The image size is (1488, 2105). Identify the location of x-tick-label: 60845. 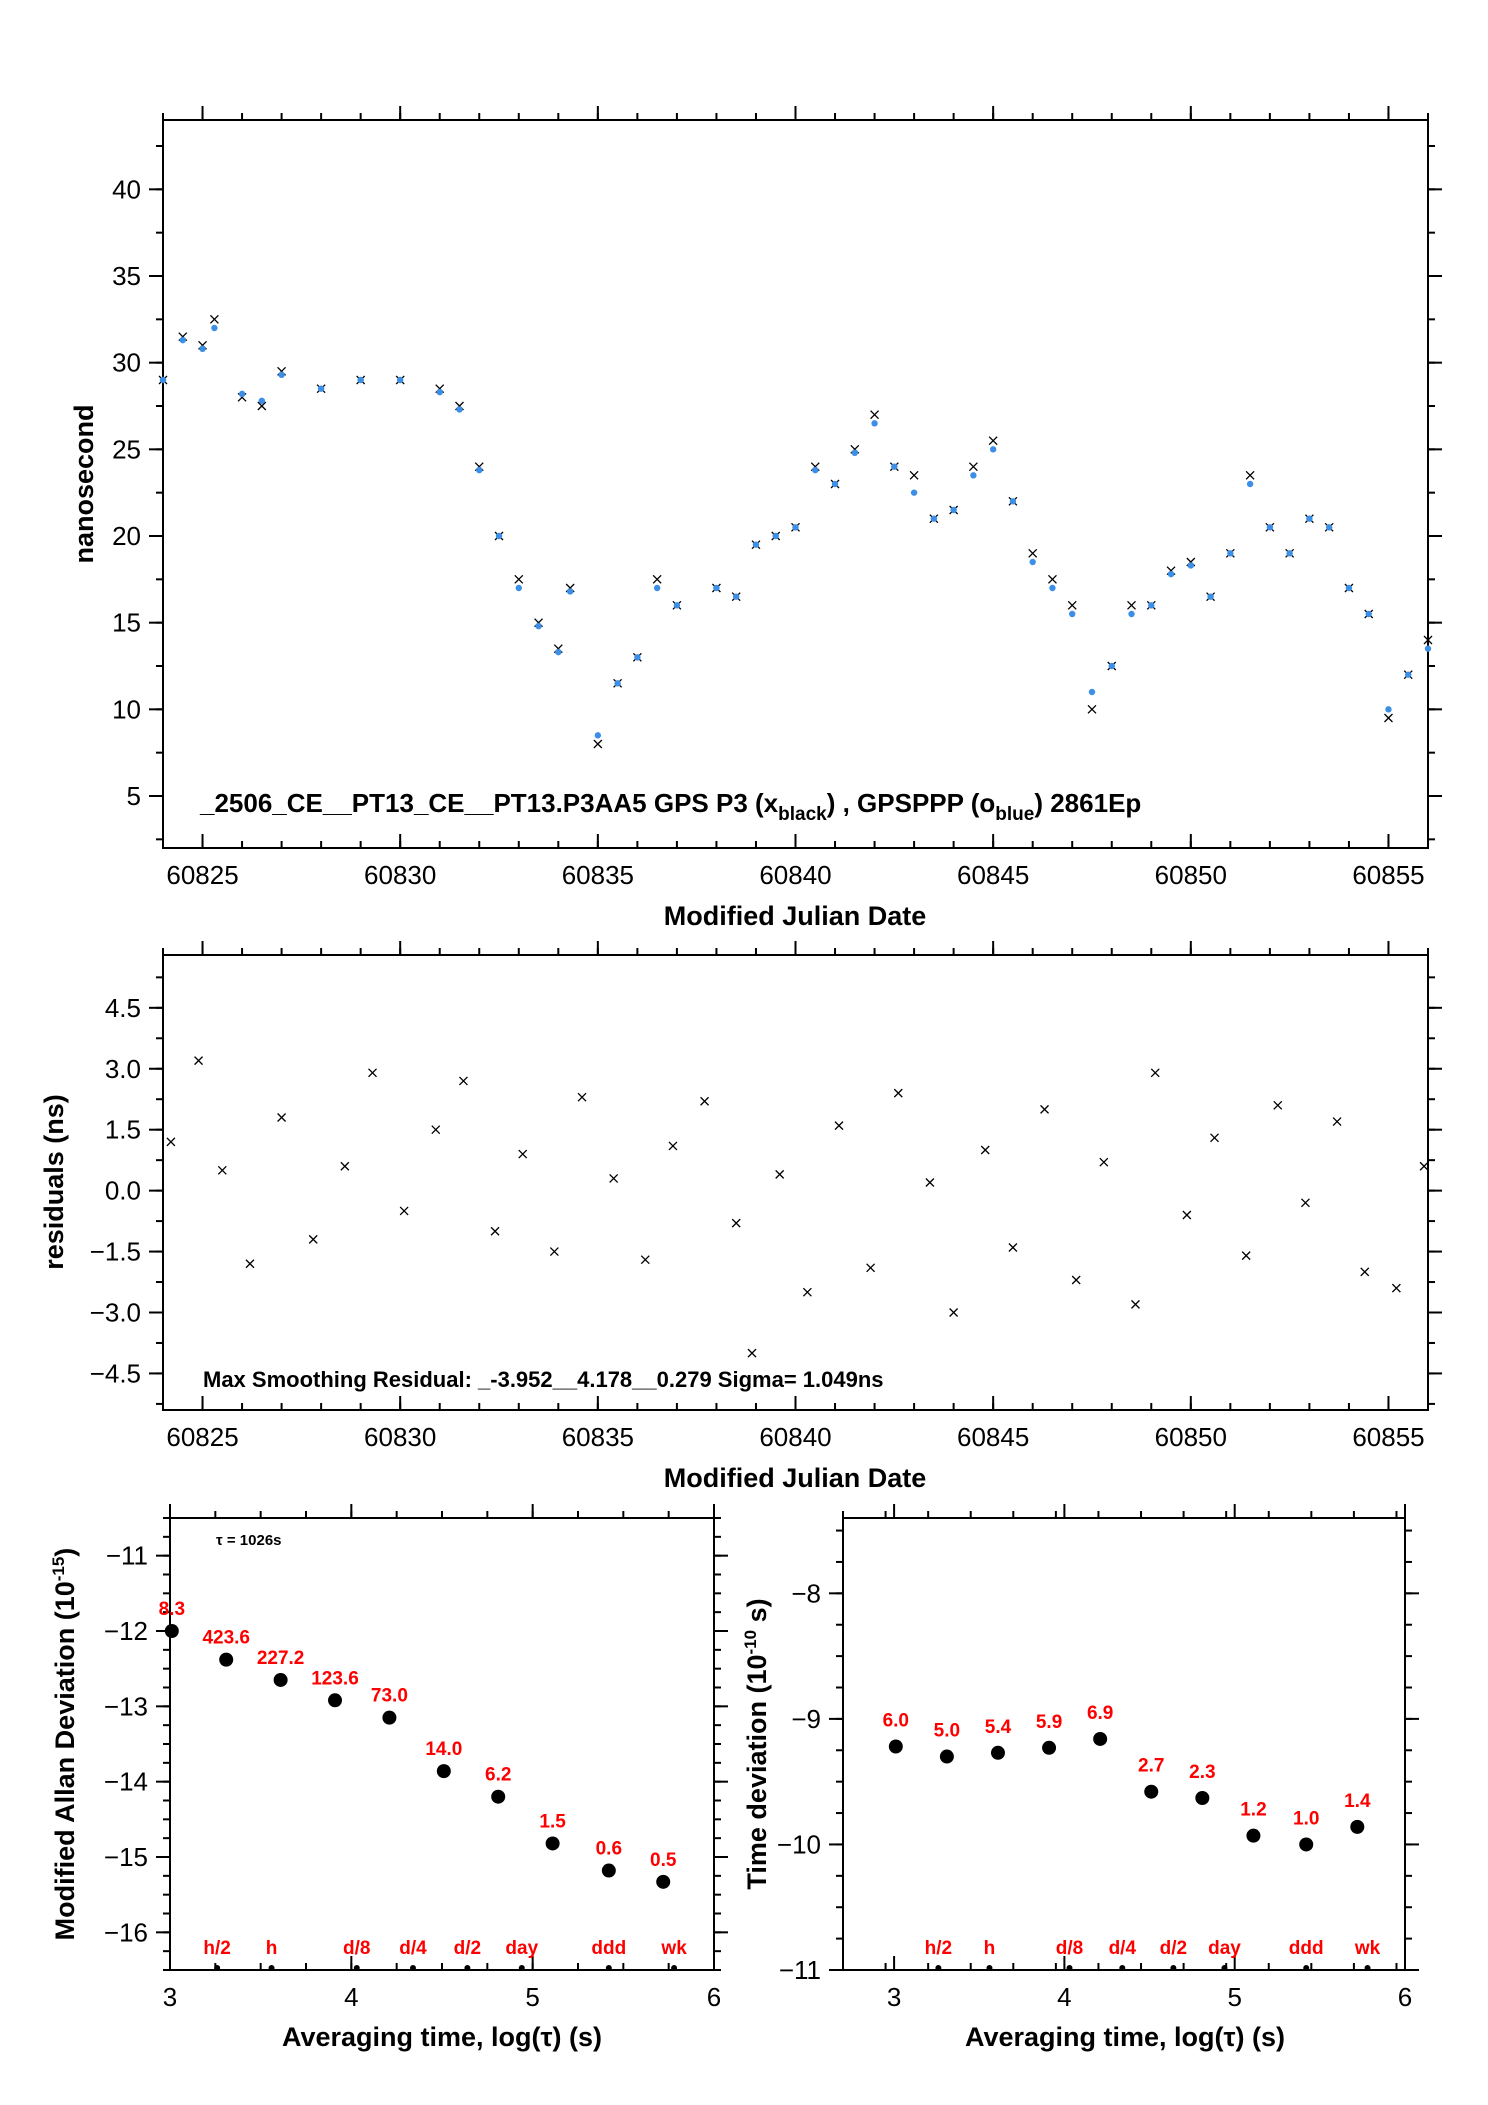
(993, 1437).